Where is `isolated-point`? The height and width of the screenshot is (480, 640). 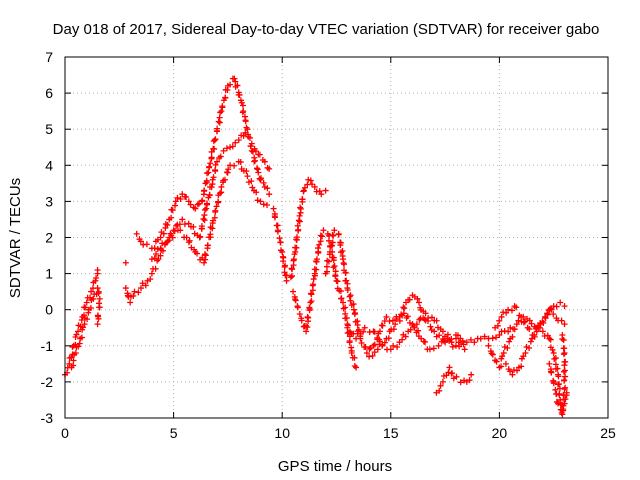
isolated-point is located at coordinates (260, 179).